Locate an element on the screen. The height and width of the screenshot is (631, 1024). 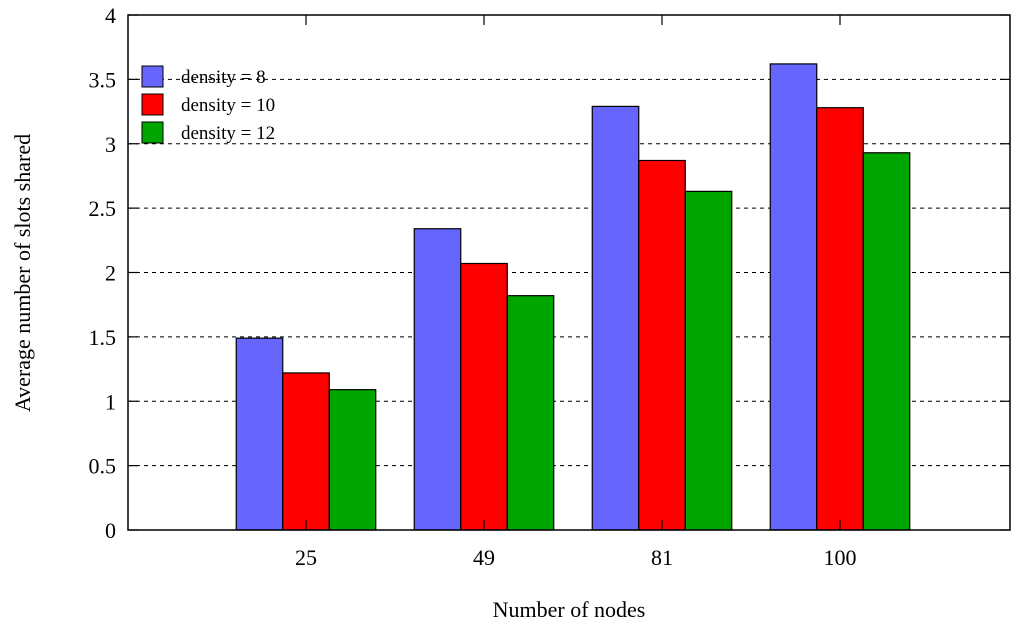
x-tick-label: 81 is located at coordinates (662, 557).